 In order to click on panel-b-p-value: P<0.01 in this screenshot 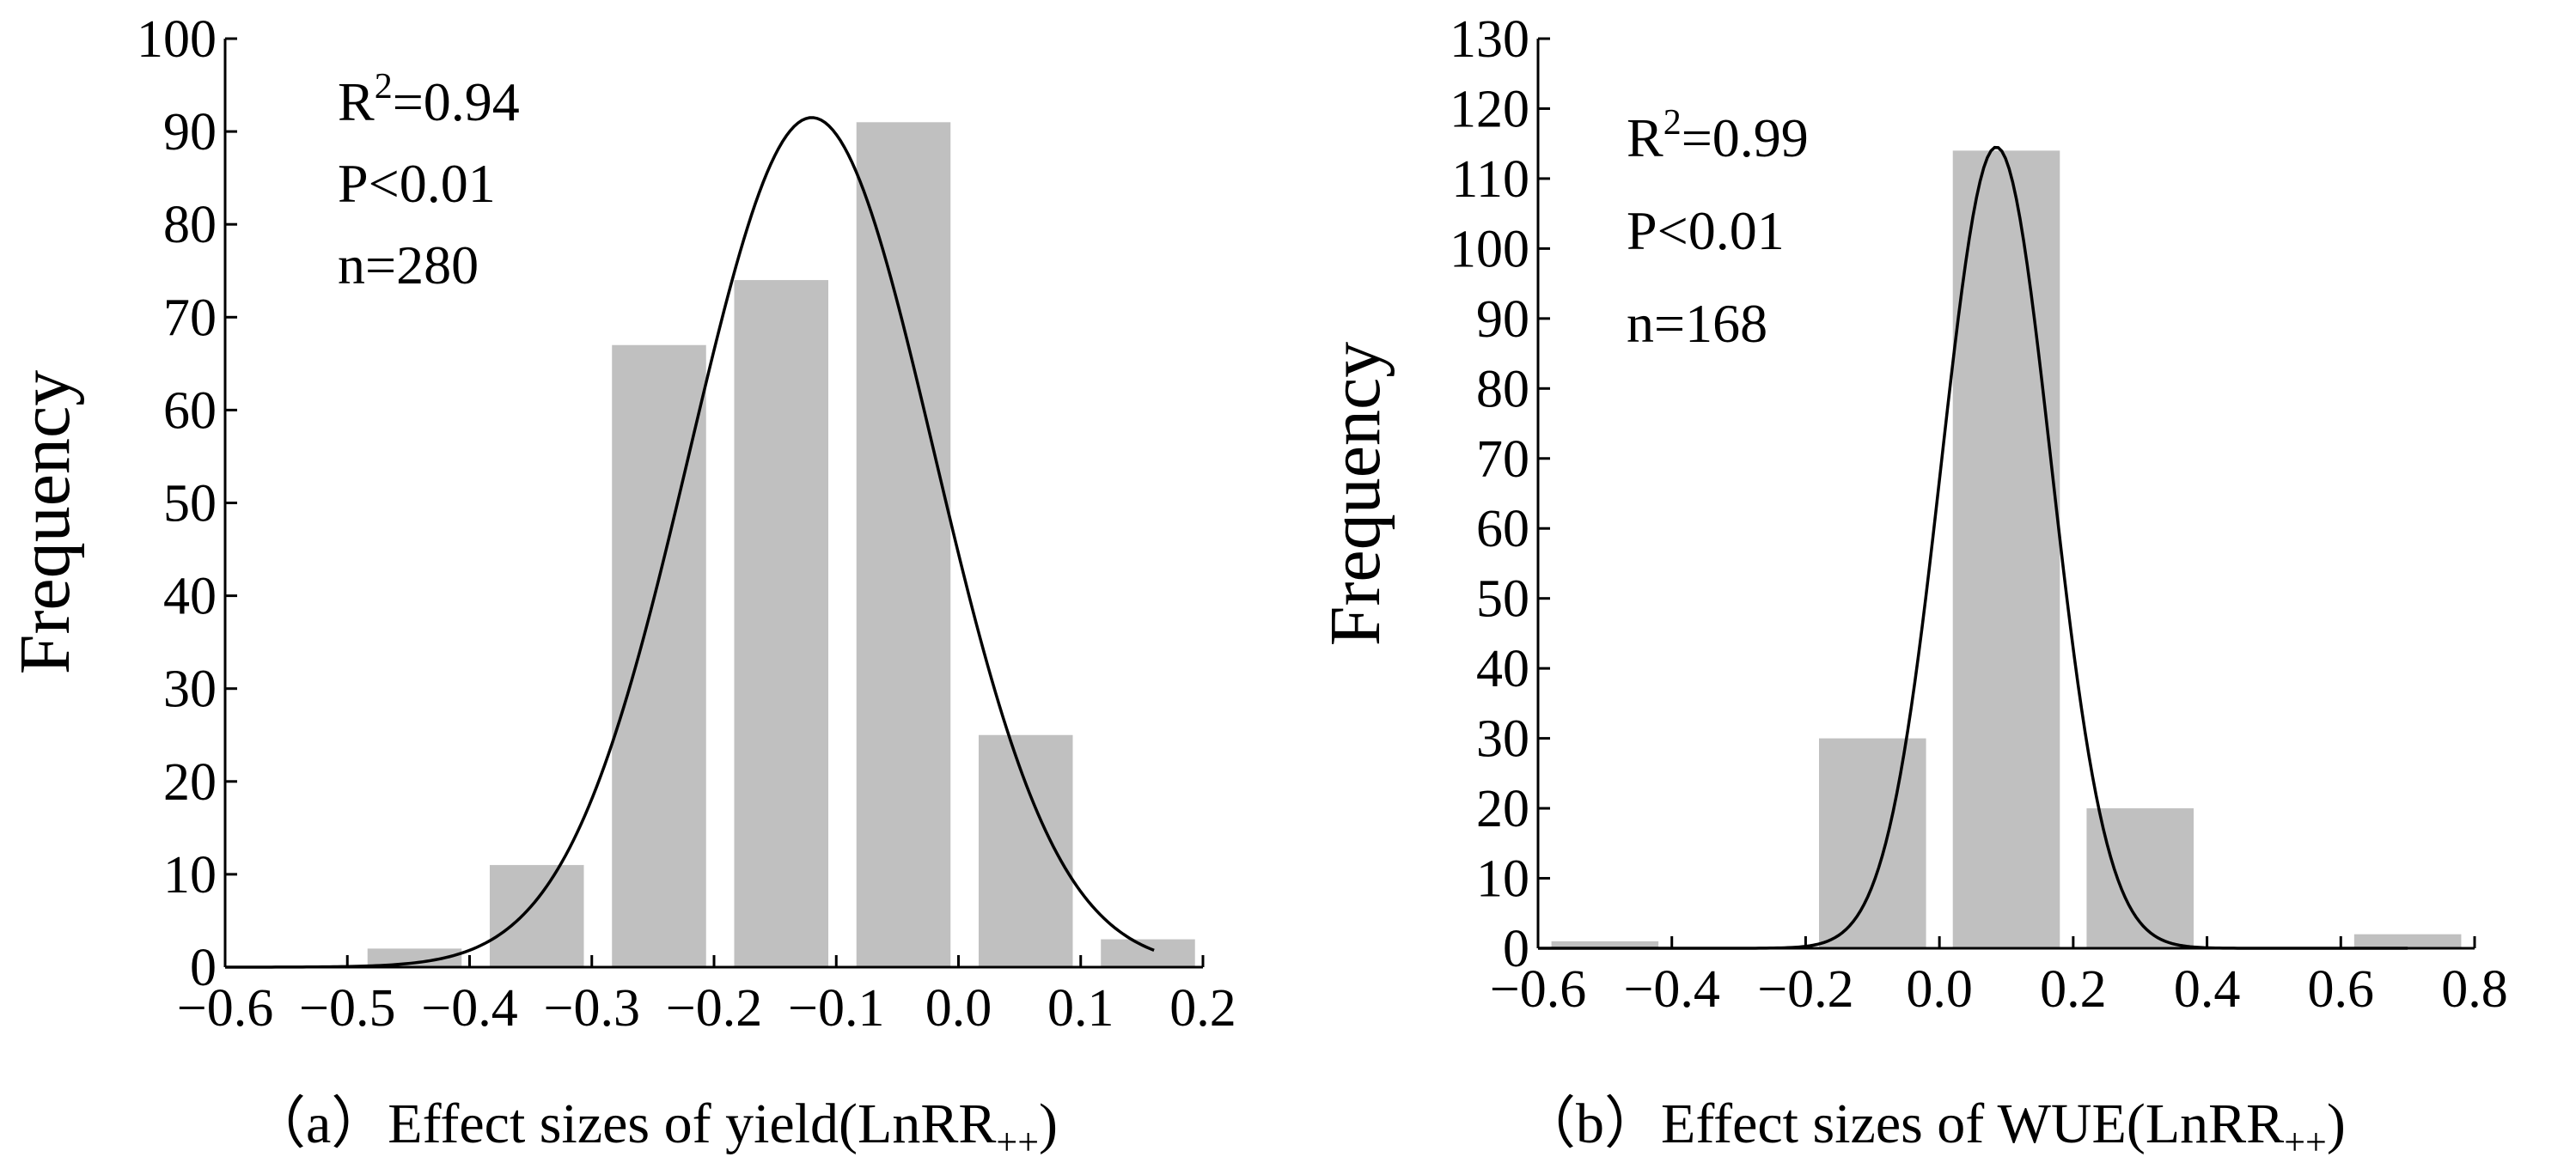, I will do `click(1706, 231)`.